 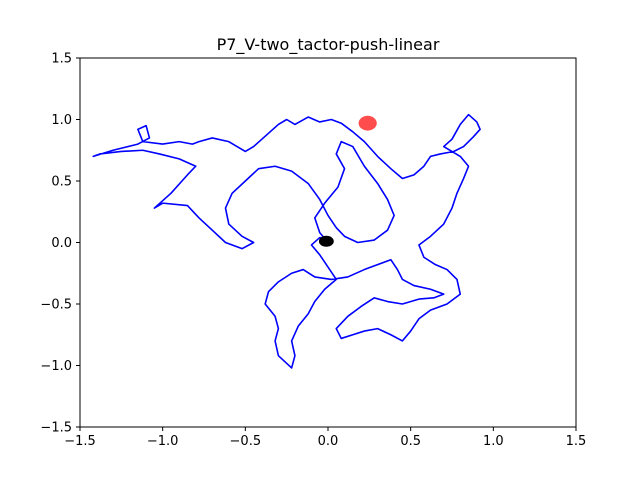 What do you see at coordinates (56, 305) in the screenshot?
I see `y-tick-label: −0.5` at bounding box center [56, 305].